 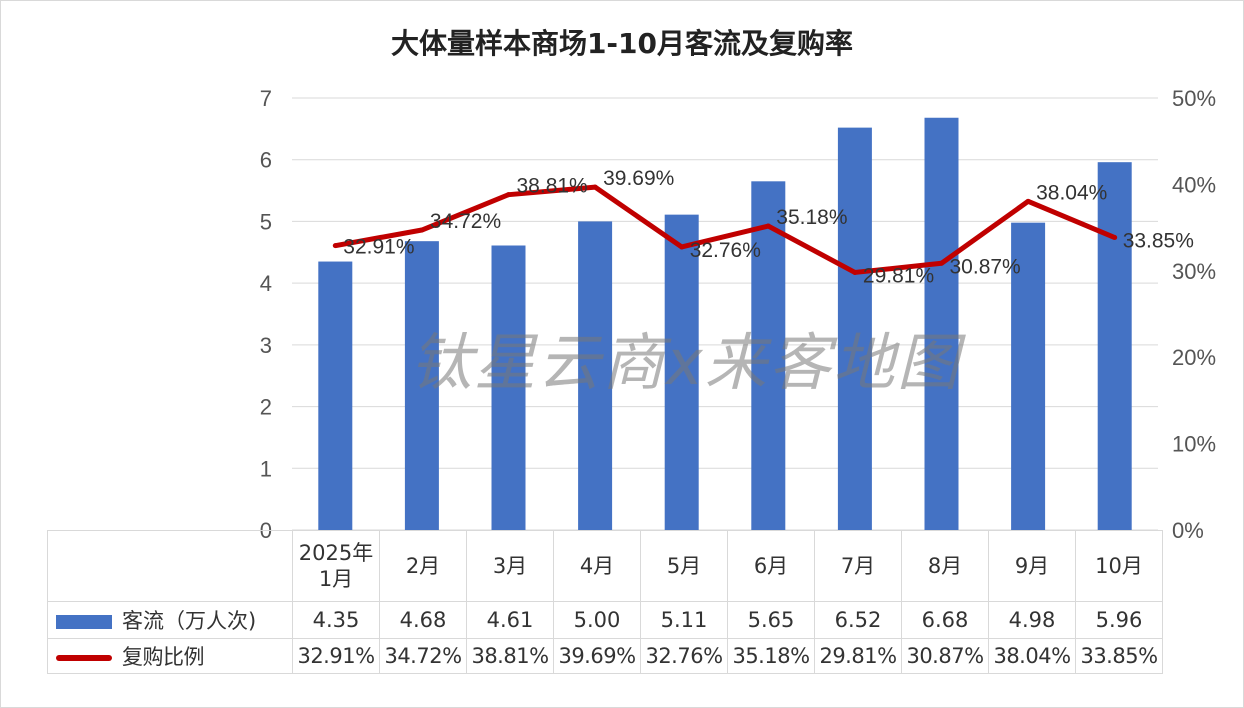 What do you see at coordinates (597, 566) in the screenshot?
I see `category-label: 4月` at bounding box center [597, 566].